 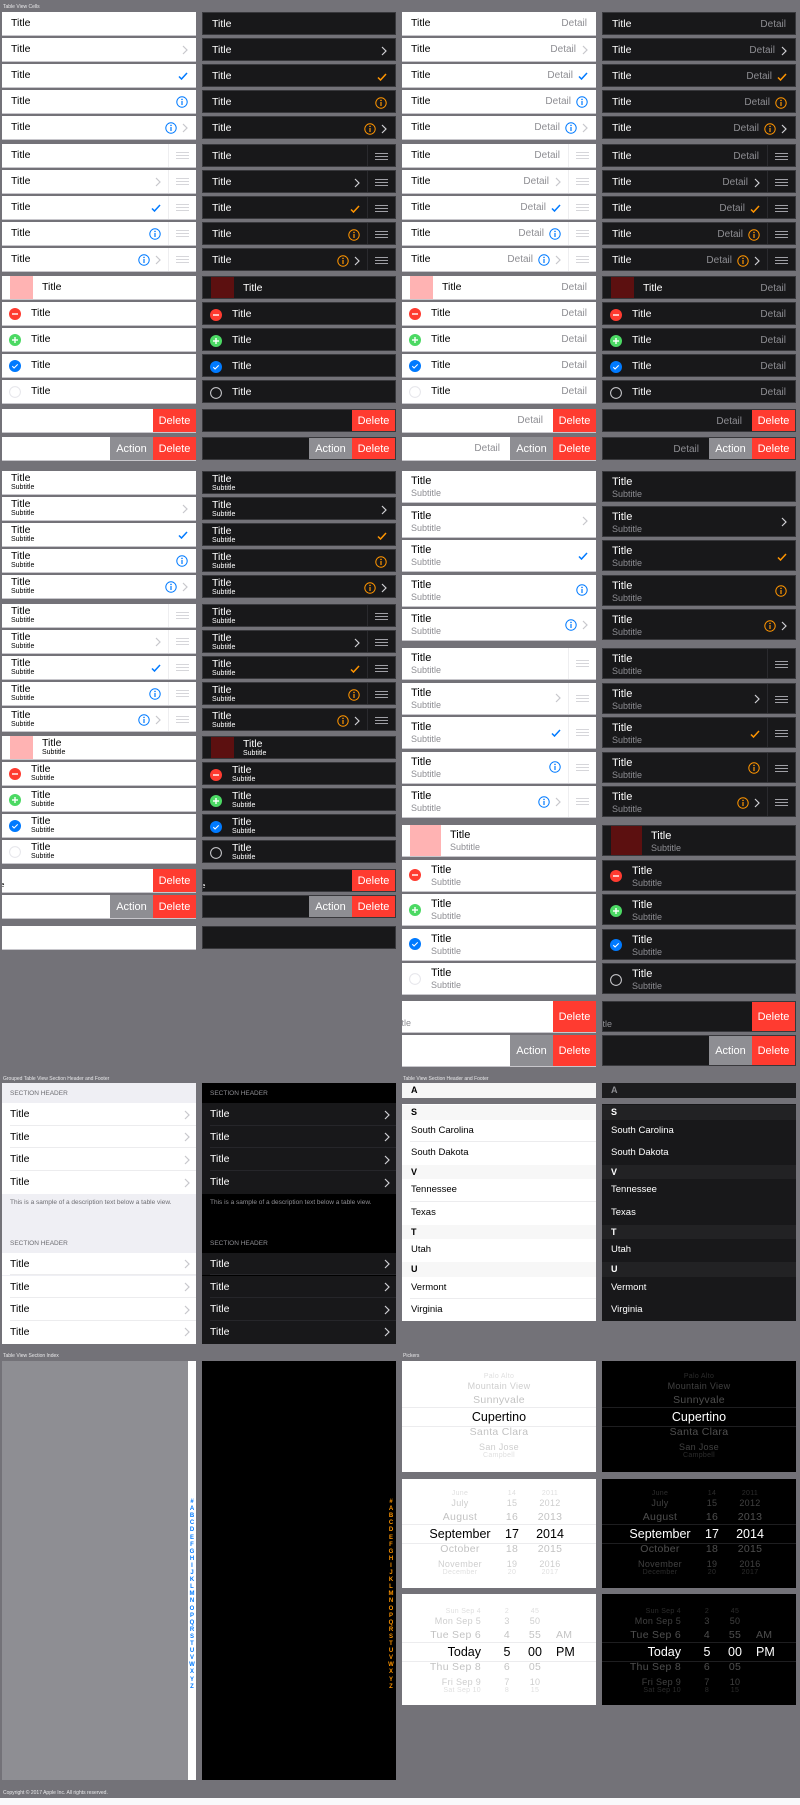 What do you see at coordinates (191, 1672) in the screenshot?
I see `index-letter: X` at bounding box center [191, 1672].